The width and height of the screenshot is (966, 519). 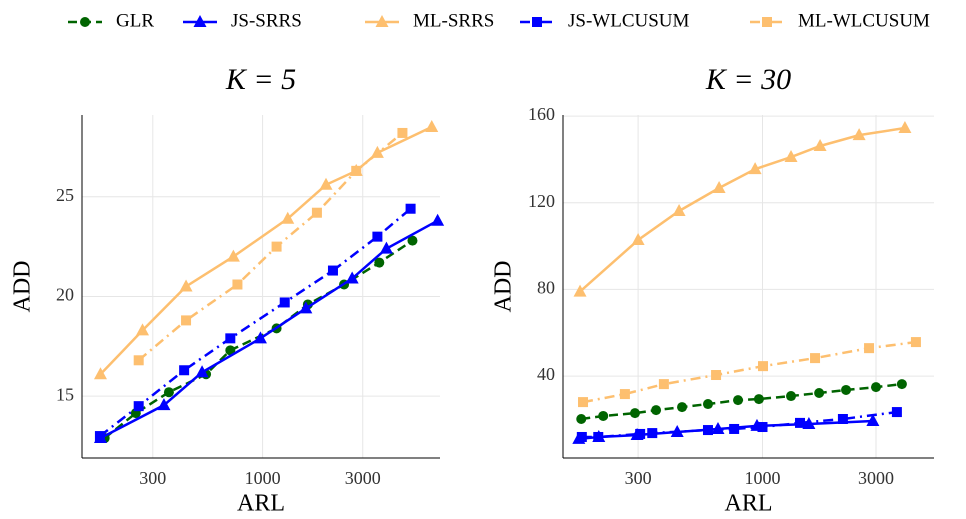 I want to click on series-line: ML-SRRS, so click(x=742, y=209).